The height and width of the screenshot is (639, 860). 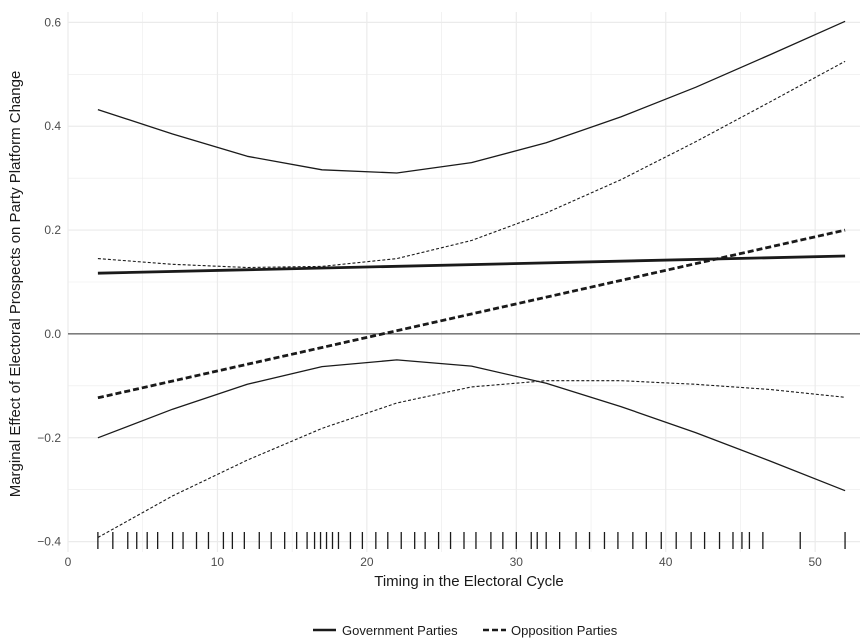 What do you see at coordinates (49, 438) in the screenshot?
I see `y-tick-label: −0.2` at bounding box center [49, 438].